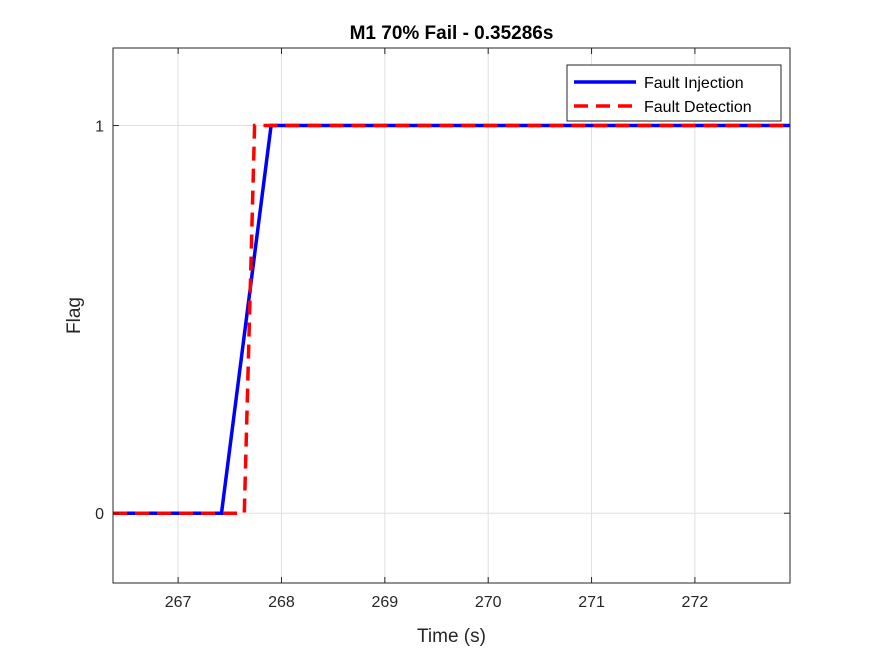 Image resolution: width=875 pixels, height=661 pixels. I want to click on chart-title: M1 70% Fail - 0.35286s, so click(452, 33).